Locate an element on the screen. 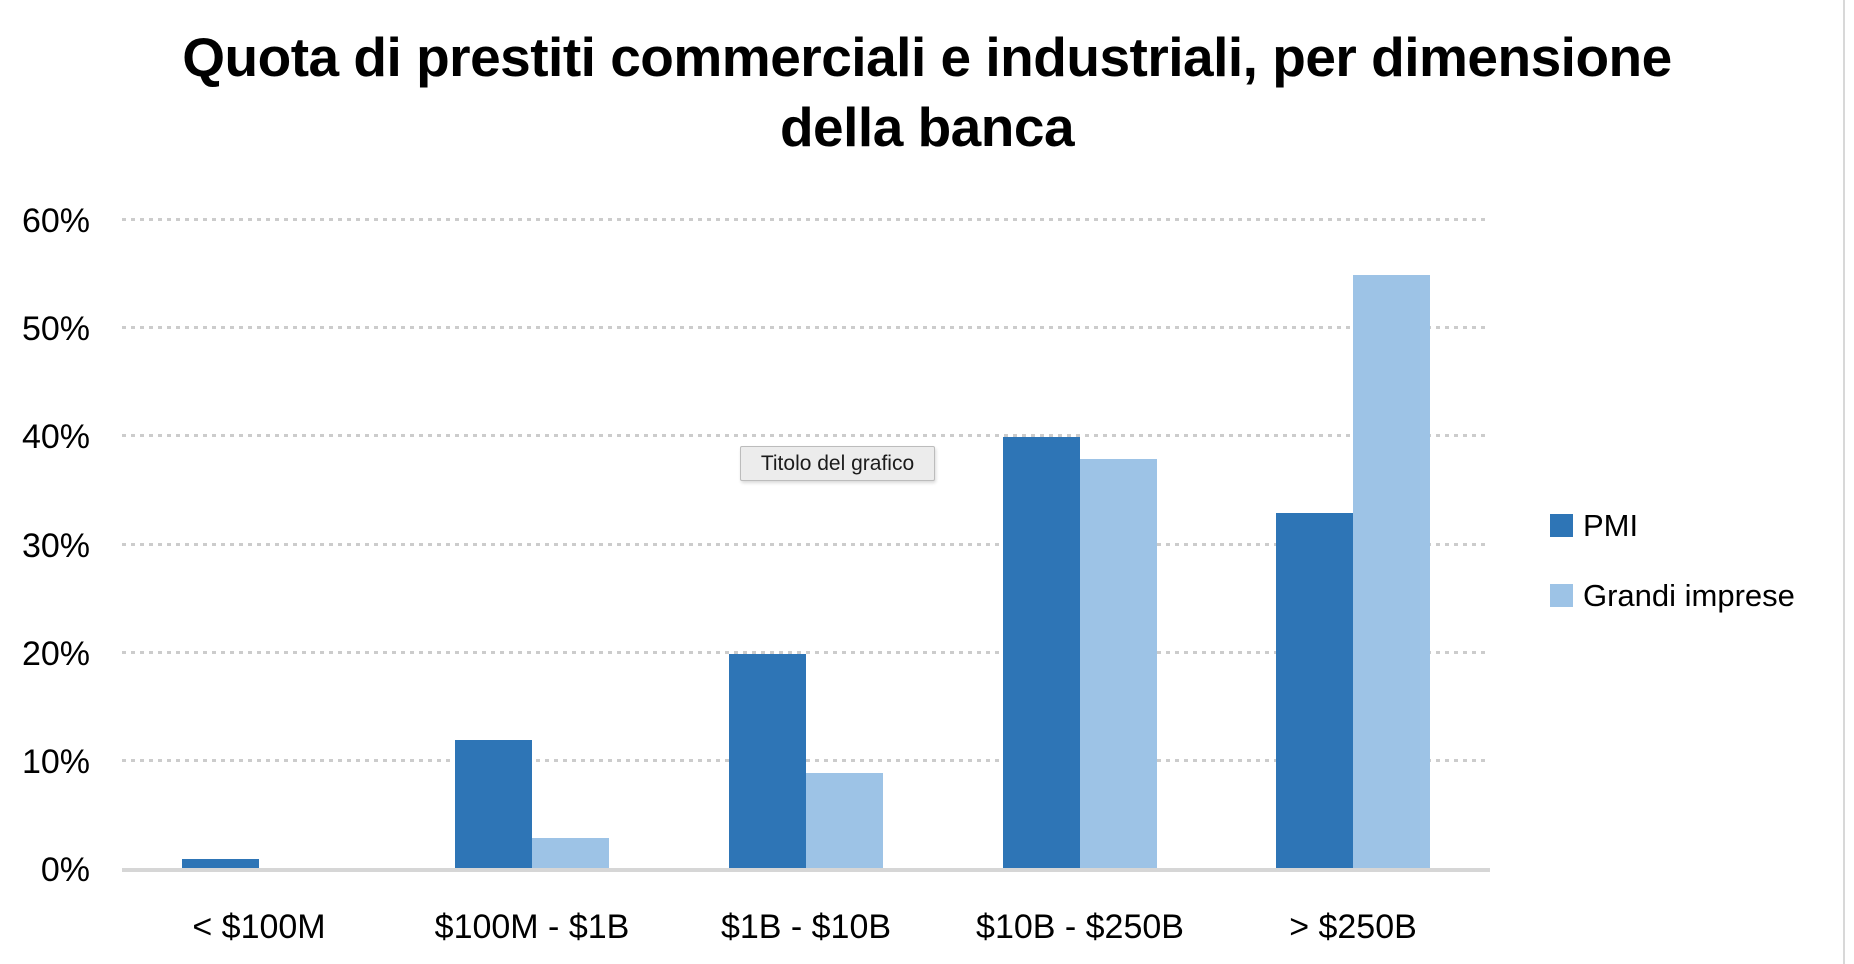  legend-item-pmi: PMI is located at coordinates (1672, 525).